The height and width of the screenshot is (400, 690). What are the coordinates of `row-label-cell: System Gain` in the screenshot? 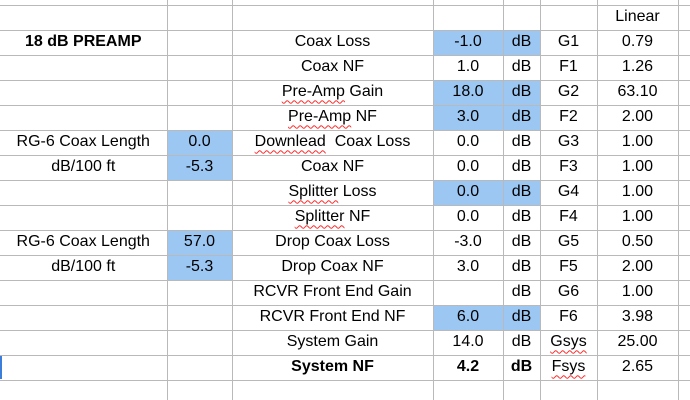 It's located at (332, 342).